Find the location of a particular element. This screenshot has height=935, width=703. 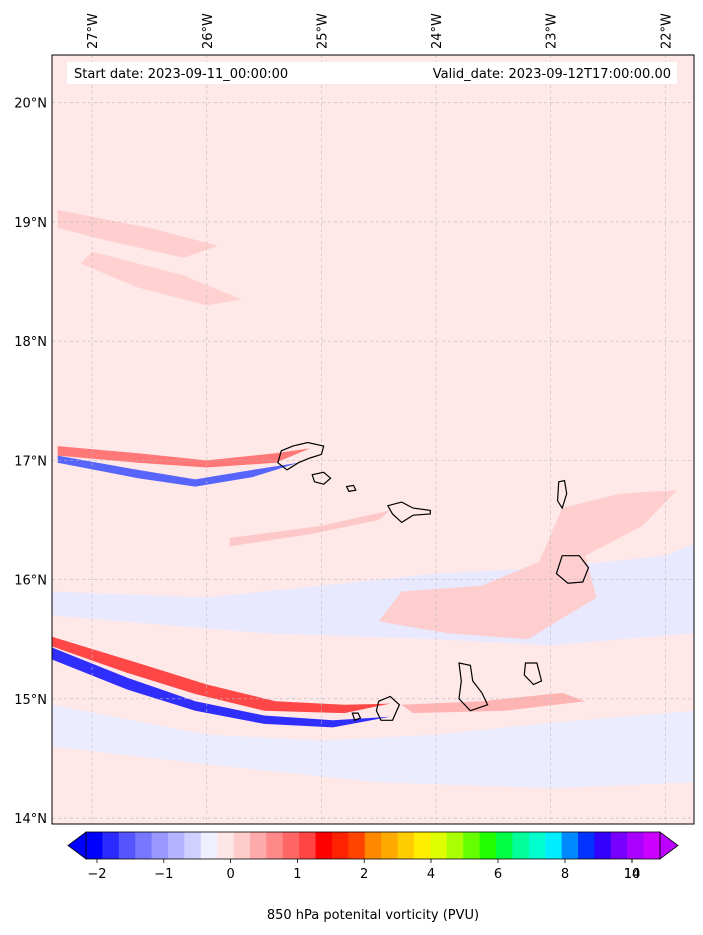

lon-tick-label: 25°W is located at coordinates (322, 31).